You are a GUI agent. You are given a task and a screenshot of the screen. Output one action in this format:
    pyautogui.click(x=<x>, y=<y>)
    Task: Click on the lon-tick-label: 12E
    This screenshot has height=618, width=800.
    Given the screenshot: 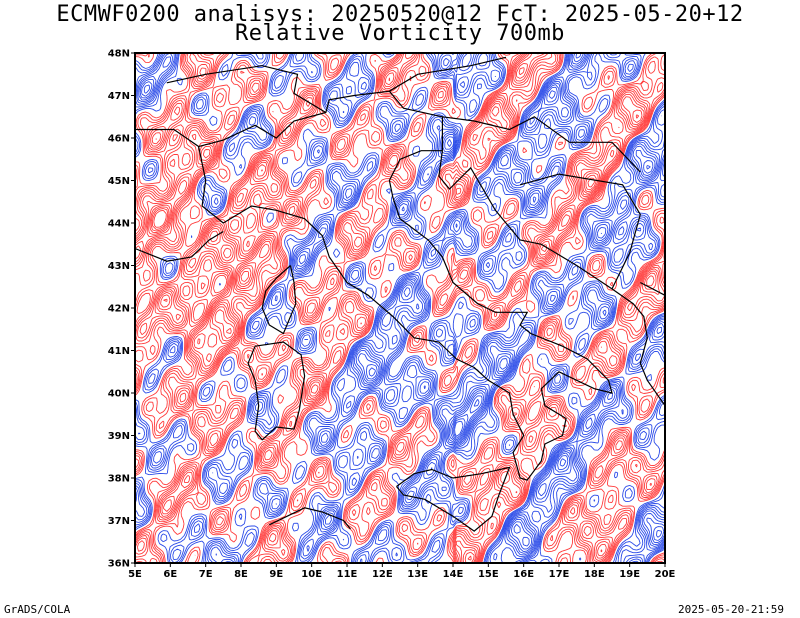 What is the action you would take?
    pyautogui.click(x=382, y=574)
    